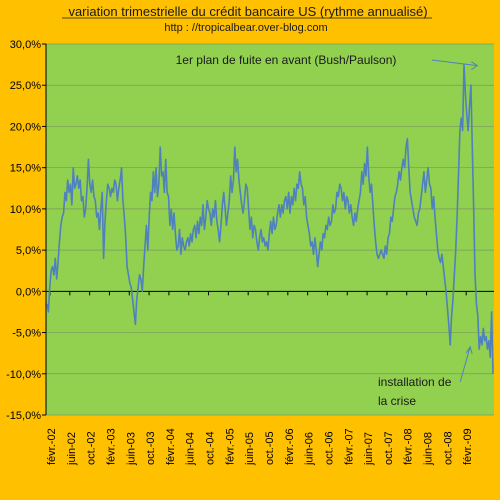 The image size is (500, 500). I want to click on chart-subtitle: http : //tropicalbear.over-blog.com, so click(245, 28).